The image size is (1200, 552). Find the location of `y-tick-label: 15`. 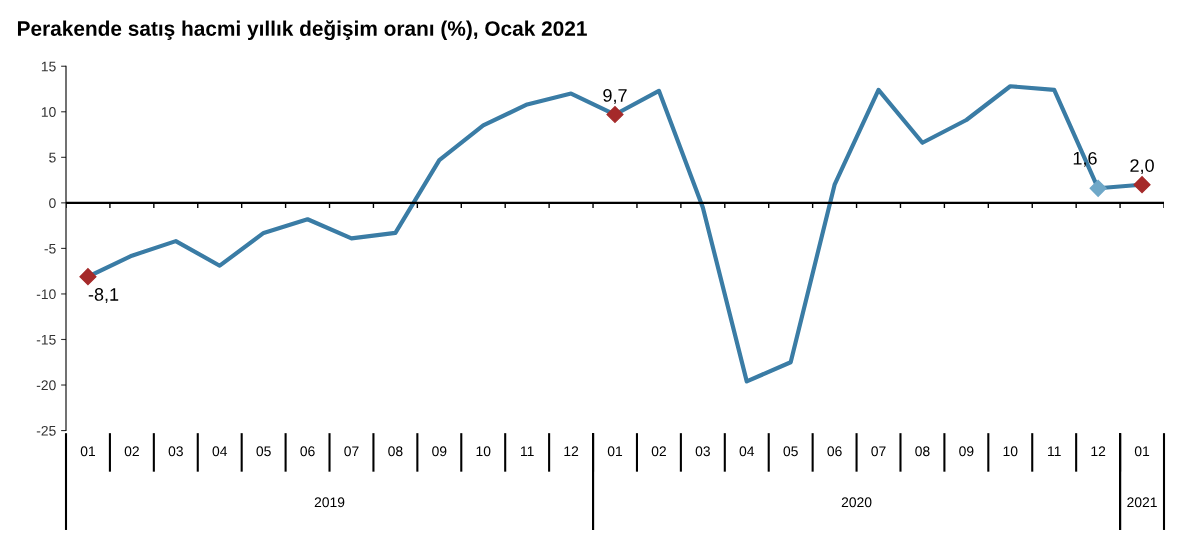

y-tick-label: 15 is located at coordinates (48, 66).